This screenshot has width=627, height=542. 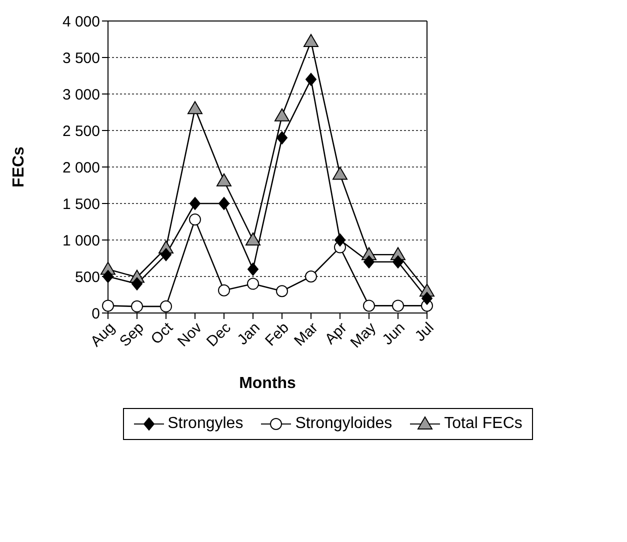 What do you see at coordinates (81, 21) in the screenshot?
I see `y-tick-label: 4 000` at bounding box center [81, 21].